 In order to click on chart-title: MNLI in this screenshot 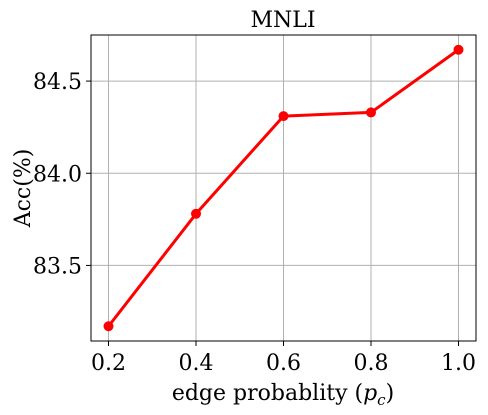, I will do `click(282, 20)`.